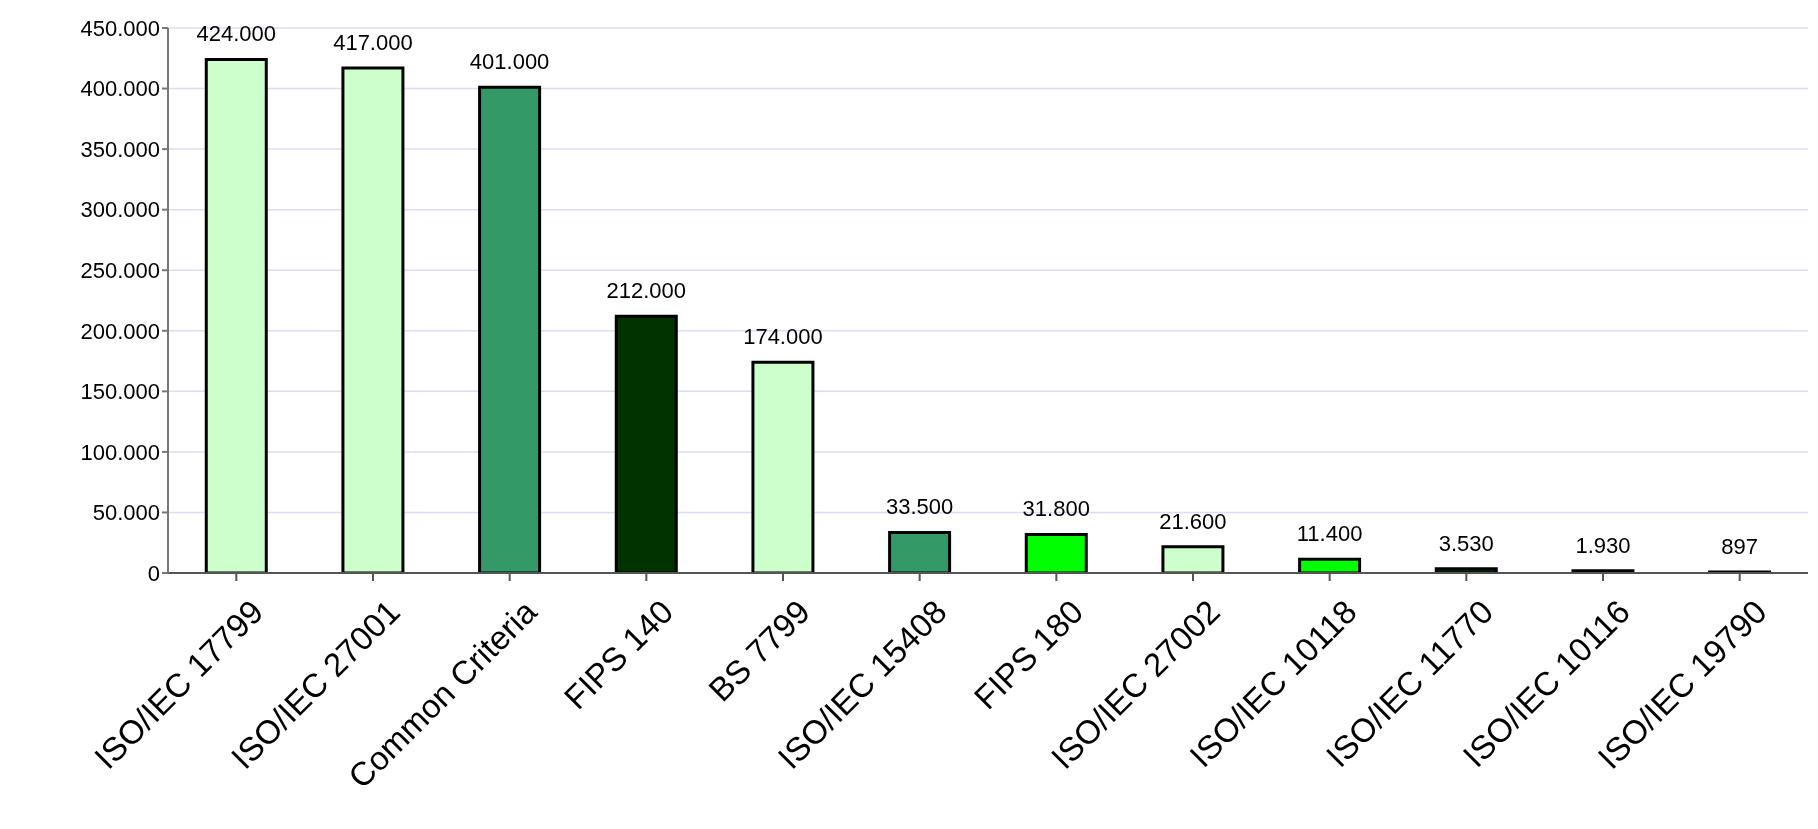 The image size is (1818, 829). What do you see at coordinates (153, 573) in the screenshot?
I see `y-tick-label: 0` at bounding box center [153, 573].